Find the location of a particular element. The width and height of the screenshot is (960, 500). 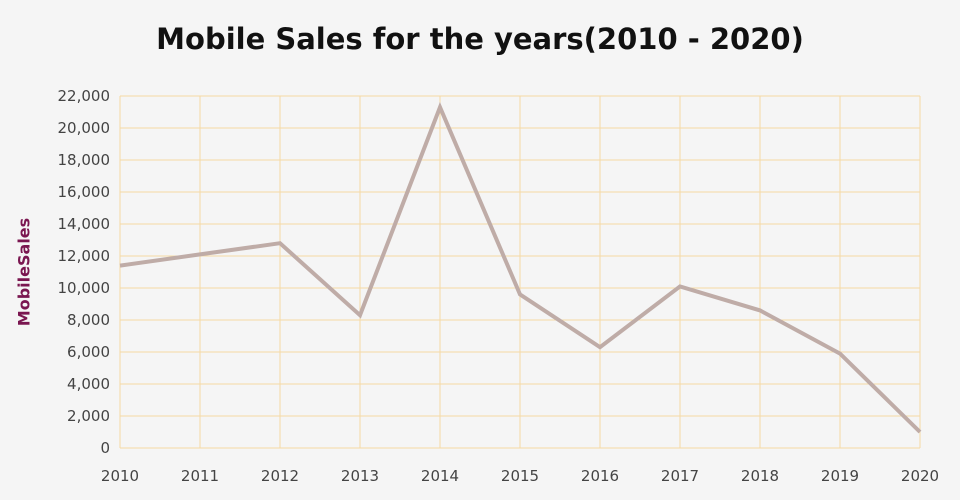

x-tick-label: 2012 is located at coordinates (280, 476).